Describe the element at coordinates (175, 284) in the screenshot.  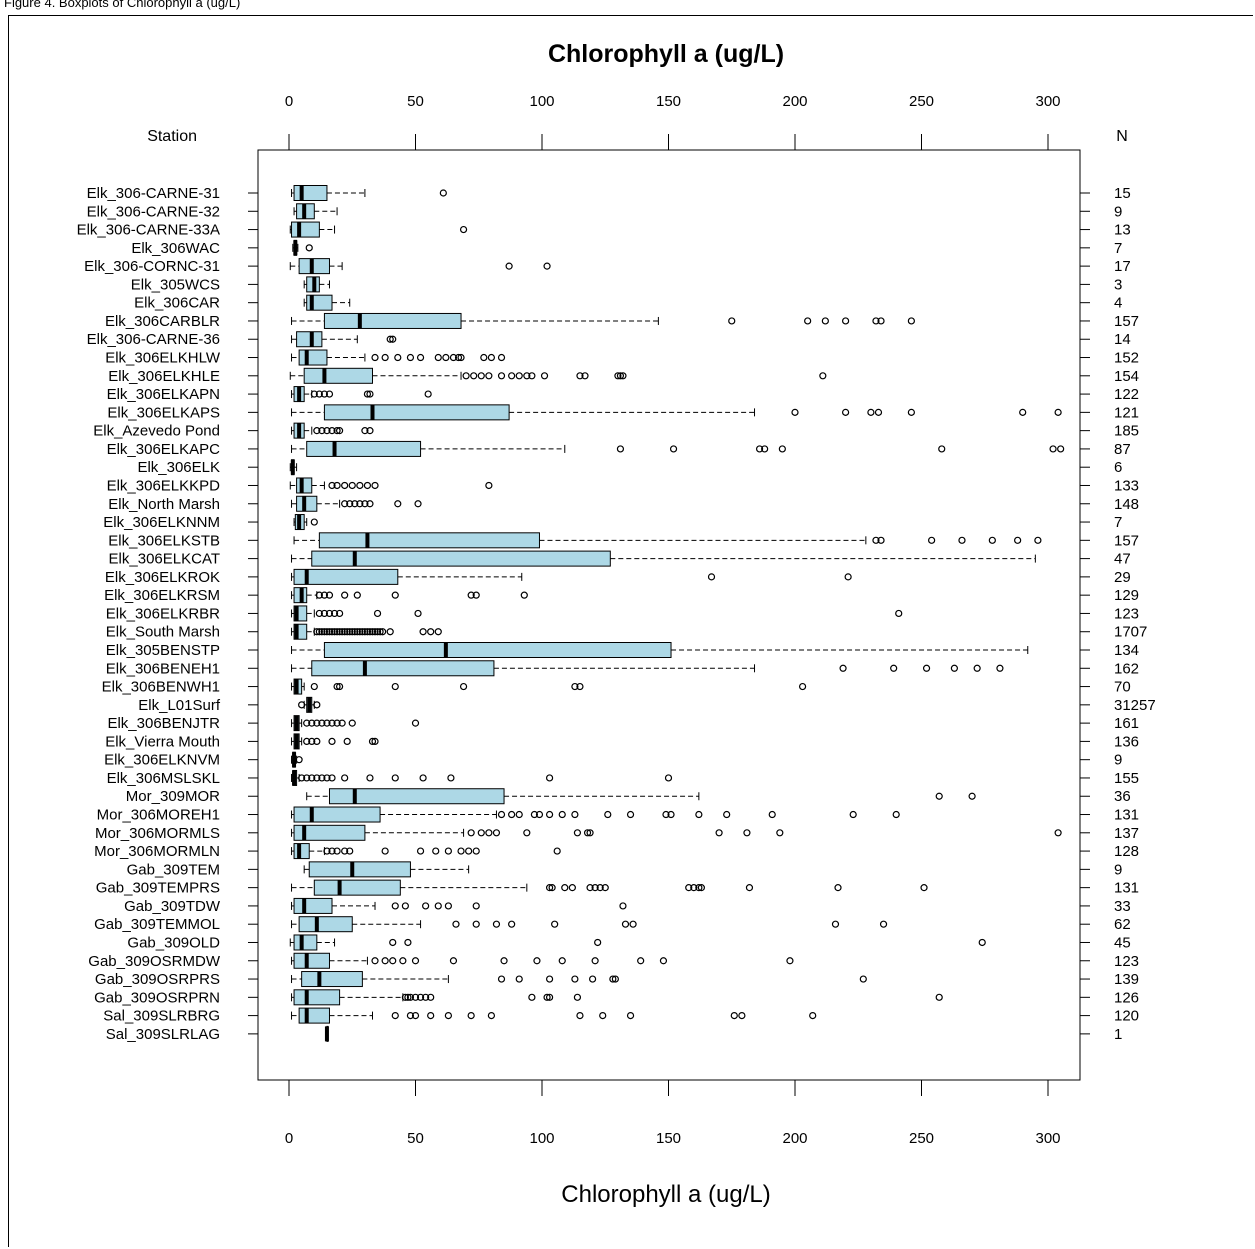
I see `station-label: Elk_305WCS` at that location.